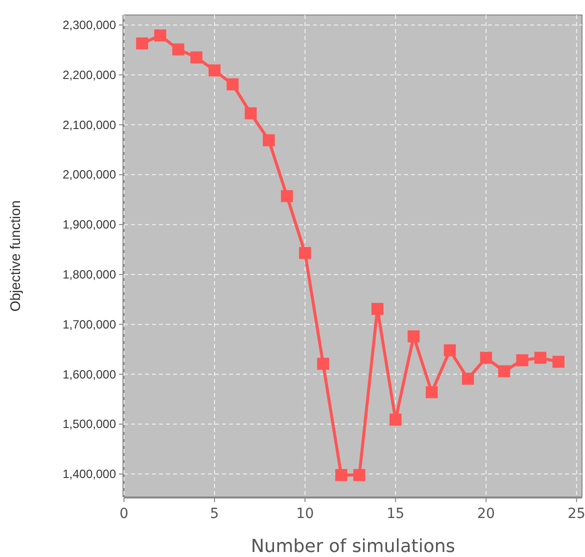 The width and height of the screenshot is (585, 557). I want to click on x-tick-label: 5, so click(214, 514).